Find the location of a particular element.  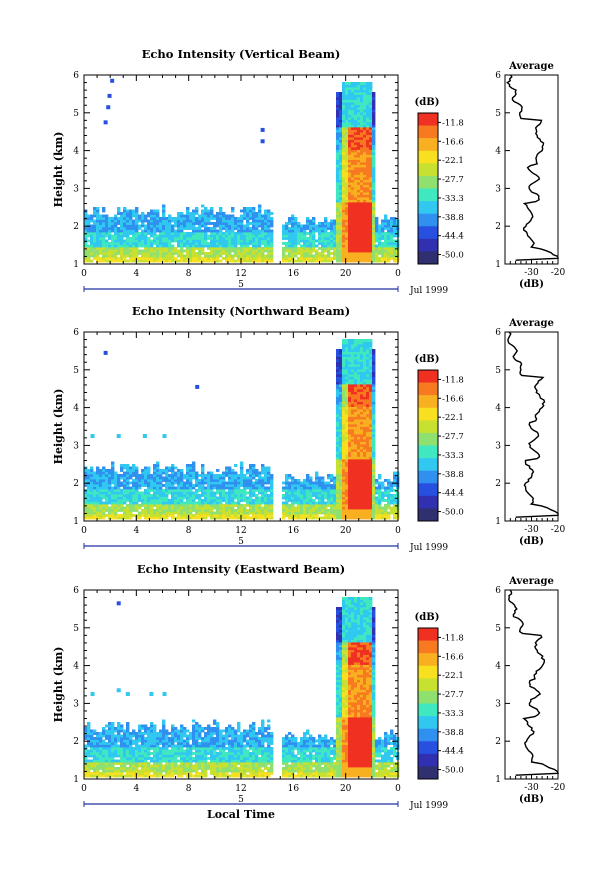

chart-title: Echo Intensity (Vertical Beam) is located at coordinates (241, 54).